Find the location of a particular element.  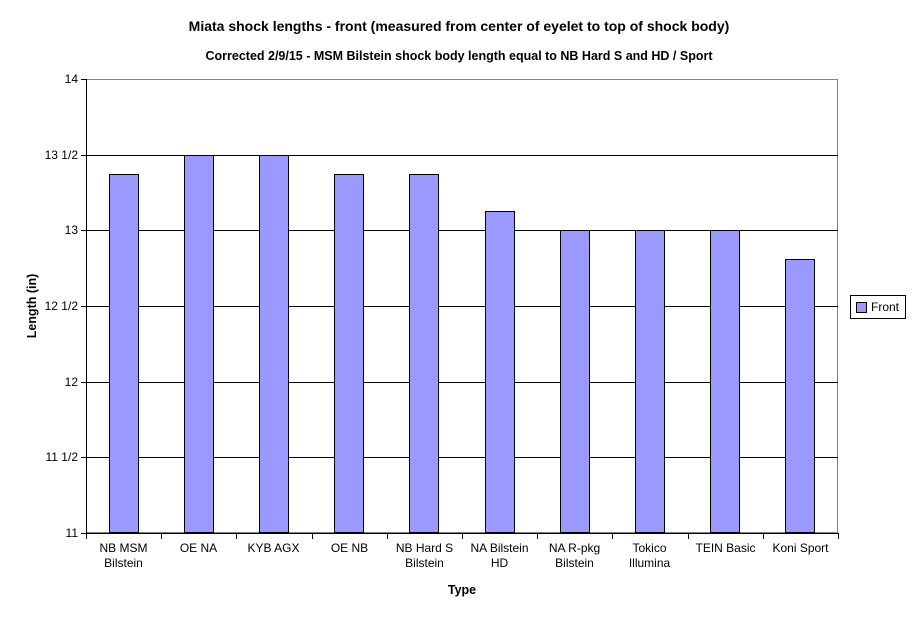

x-category-label: NA R-pkg Bilstein is located at coordinates (574, 555).